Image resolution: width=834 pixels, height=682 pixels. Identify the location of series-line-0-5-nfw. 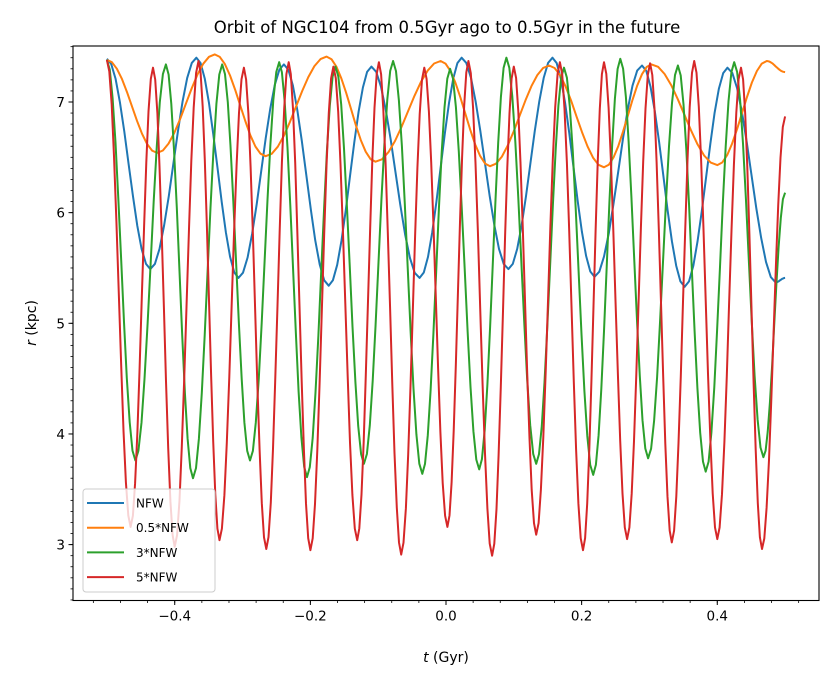
(446, 111).